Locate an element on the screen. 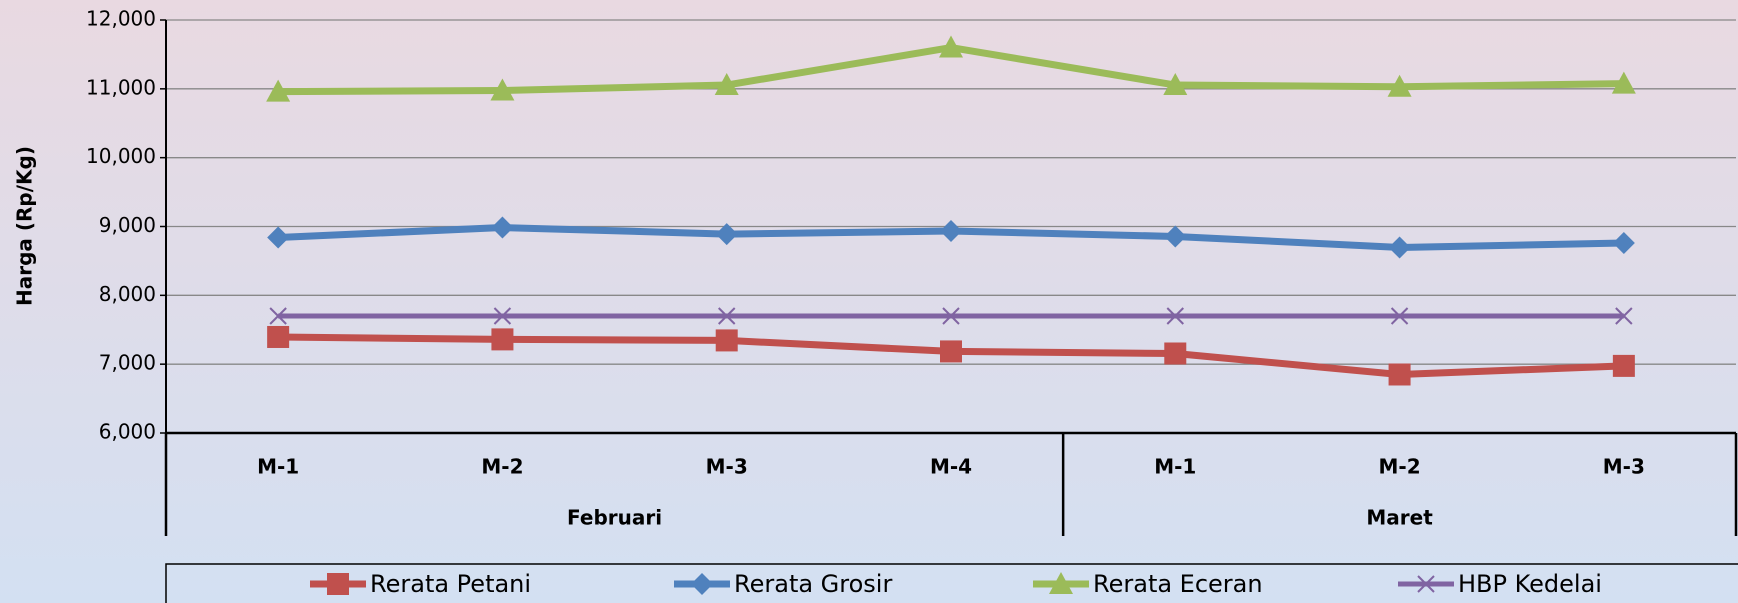 This screenshot has width=1738, height=603. y-tick-label: 9,000 is located at coordinates (127, 225).